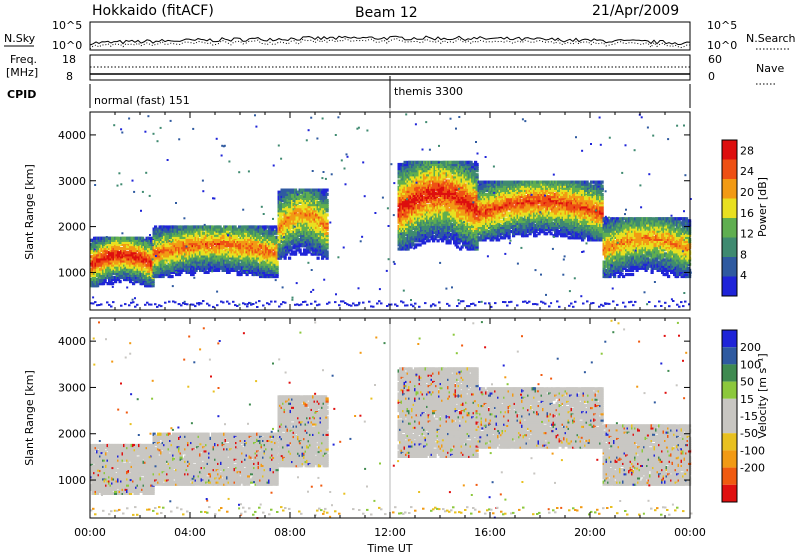 The width and height of the screenshot is (800, 554). I want to click on nsearch-tick-bottom: 10^0, so click(722, 45).